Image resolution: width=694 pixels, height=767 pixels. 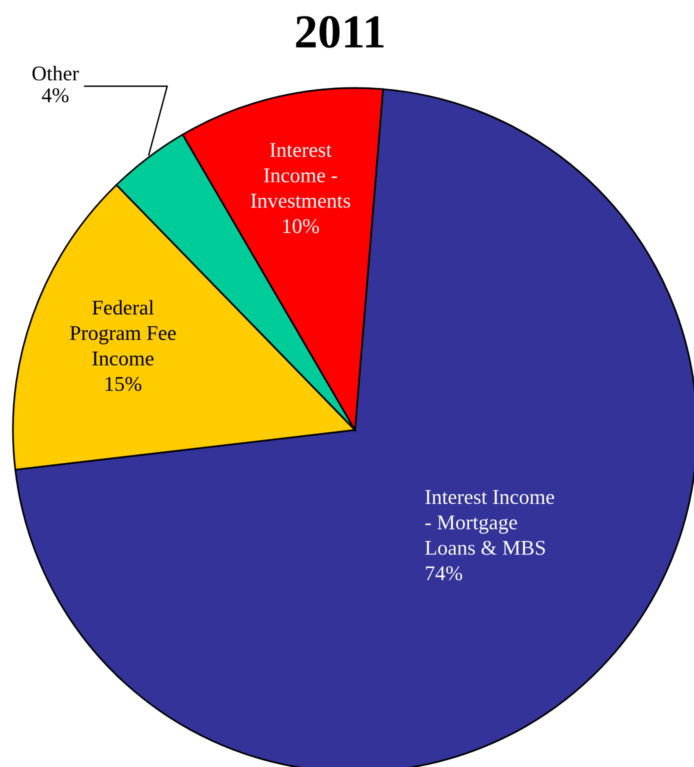 I want to click on slice-label: Federal Program Fee Income, so click(x=123, y=333).